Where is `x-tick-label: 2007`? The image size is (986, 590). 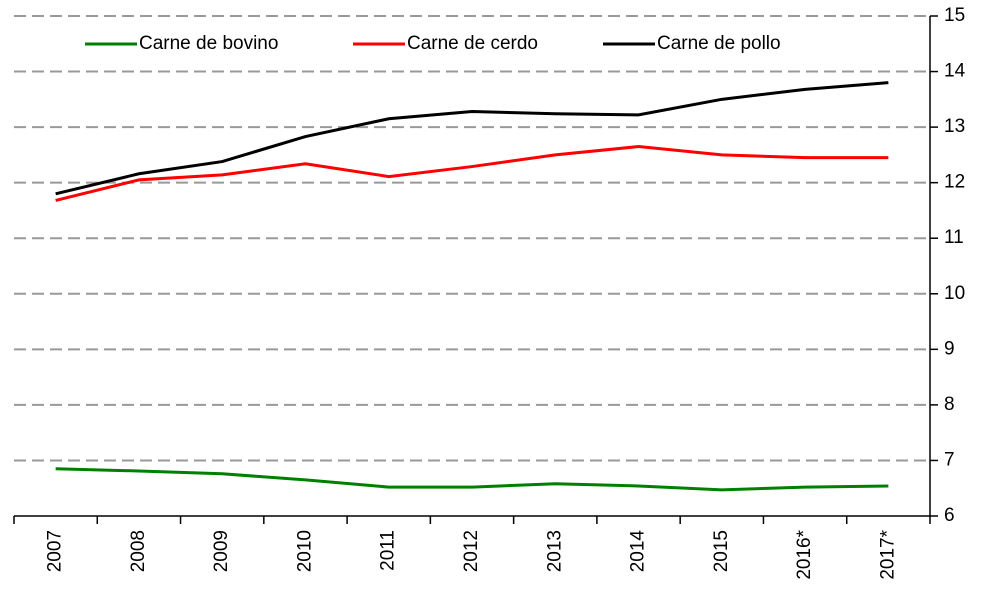
x-tick-label: 2007 is located at coordinates (55, 551).